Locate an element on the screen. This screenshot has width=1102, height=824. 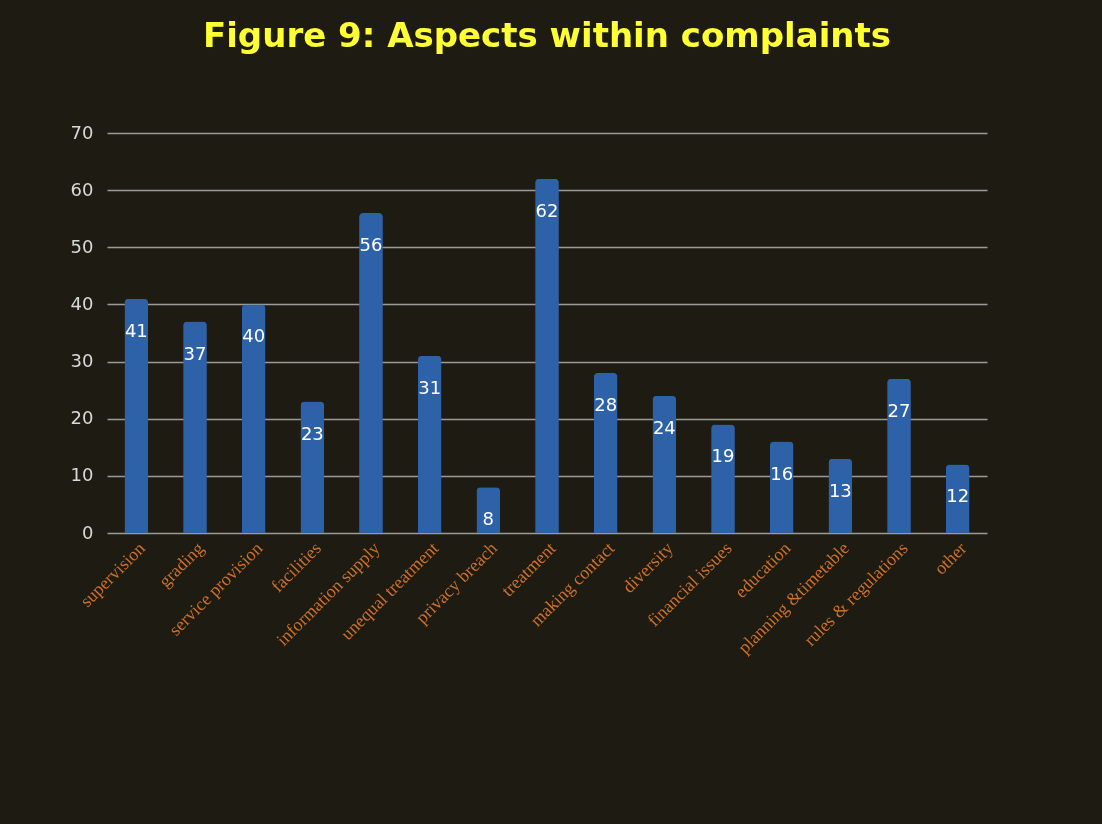
data-label: 24 is located at coordinates (664, 427).